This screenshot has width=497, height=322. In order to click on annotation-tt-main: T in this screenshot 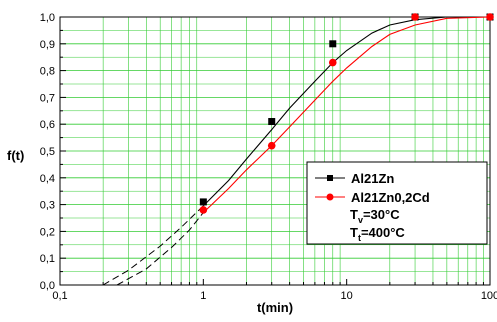, I will do `click(354, 232)`.